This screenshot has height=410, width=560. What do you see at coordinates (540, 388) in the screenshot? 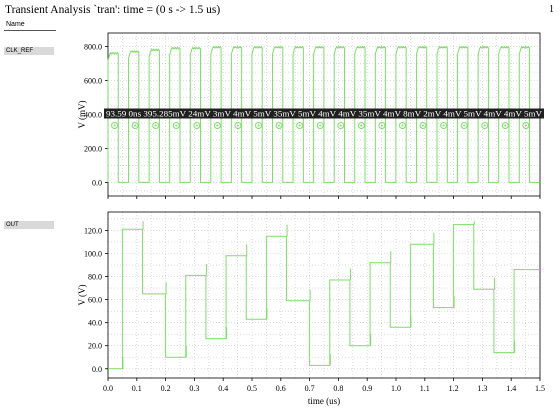
I see `x-tick-label: 1.5` at bounding box center [540, 388].